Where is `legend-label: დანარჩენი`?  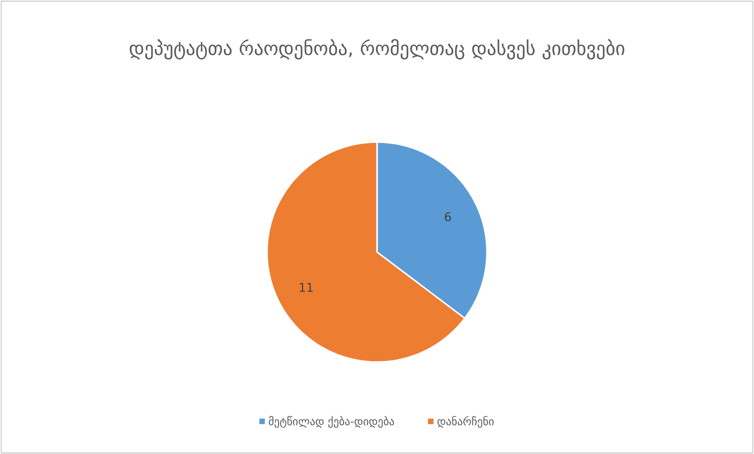 legend-label: დანარჩენი is located at coordinates (466, 422).